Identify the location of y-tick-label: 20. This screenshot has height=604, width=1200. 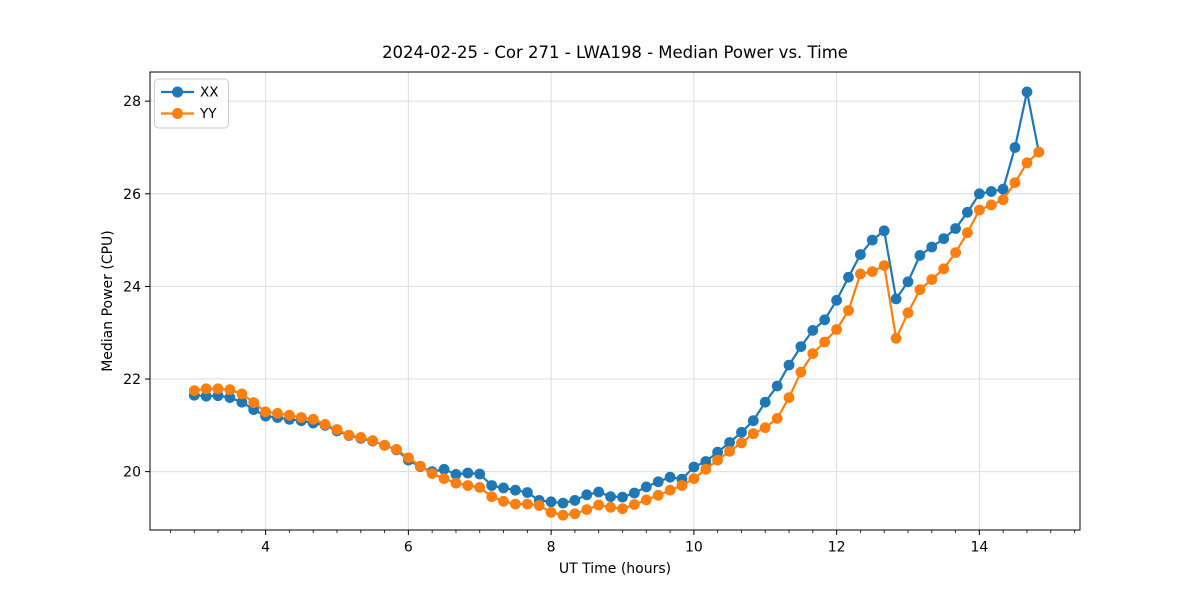
(132, 473).